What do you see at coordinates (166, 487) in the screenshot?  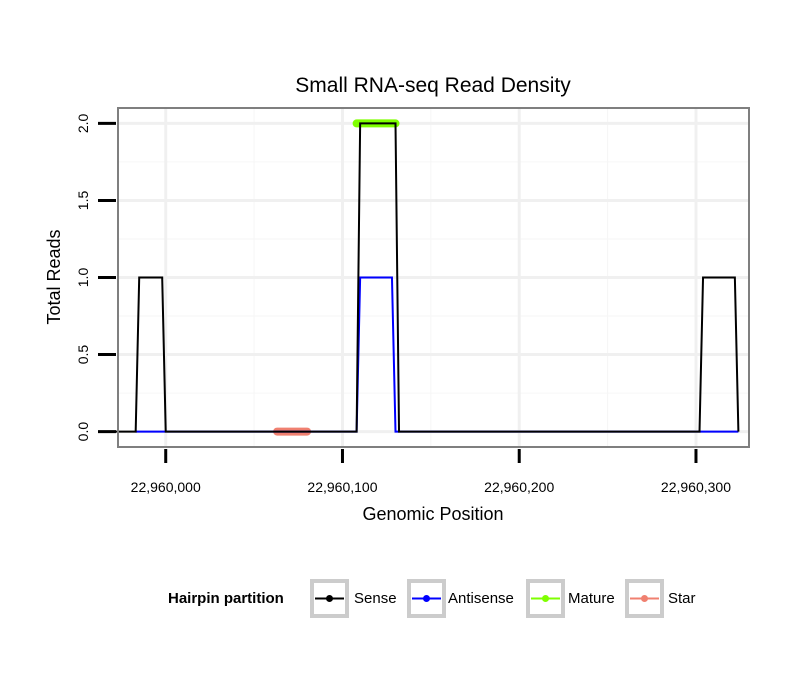 I see `x-tick-label: 22,960,000` at bounding box center [166, 487].